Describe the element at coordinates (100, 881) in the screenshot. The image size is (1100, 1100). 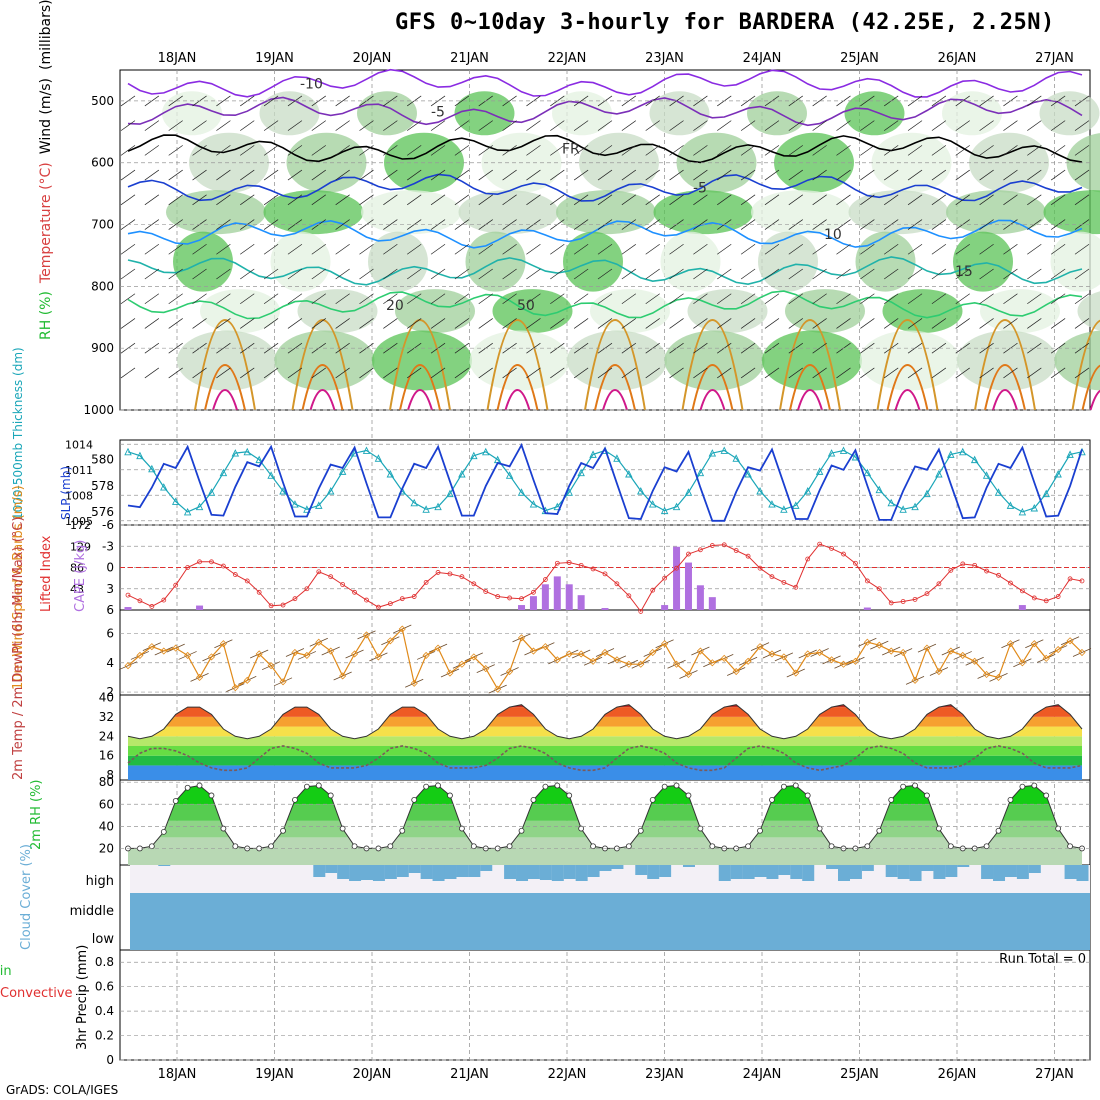
I see `cloud-layer-label: high` at that location.